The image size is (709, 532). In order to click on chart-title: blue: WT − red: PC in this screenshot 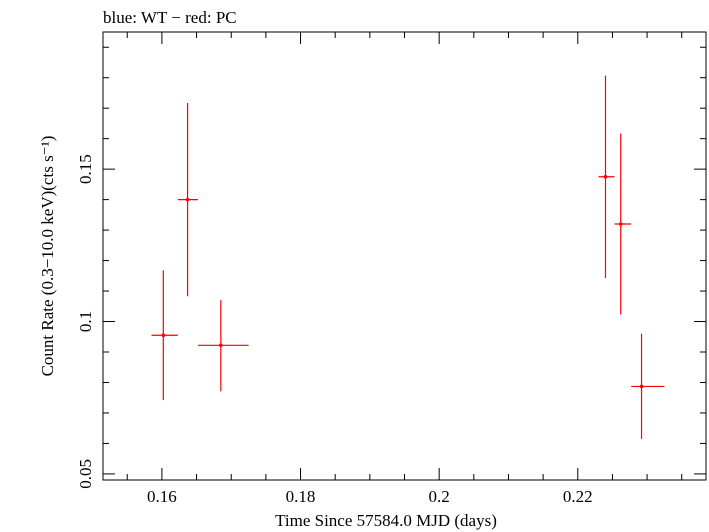, I will do `click(170, 17)`.